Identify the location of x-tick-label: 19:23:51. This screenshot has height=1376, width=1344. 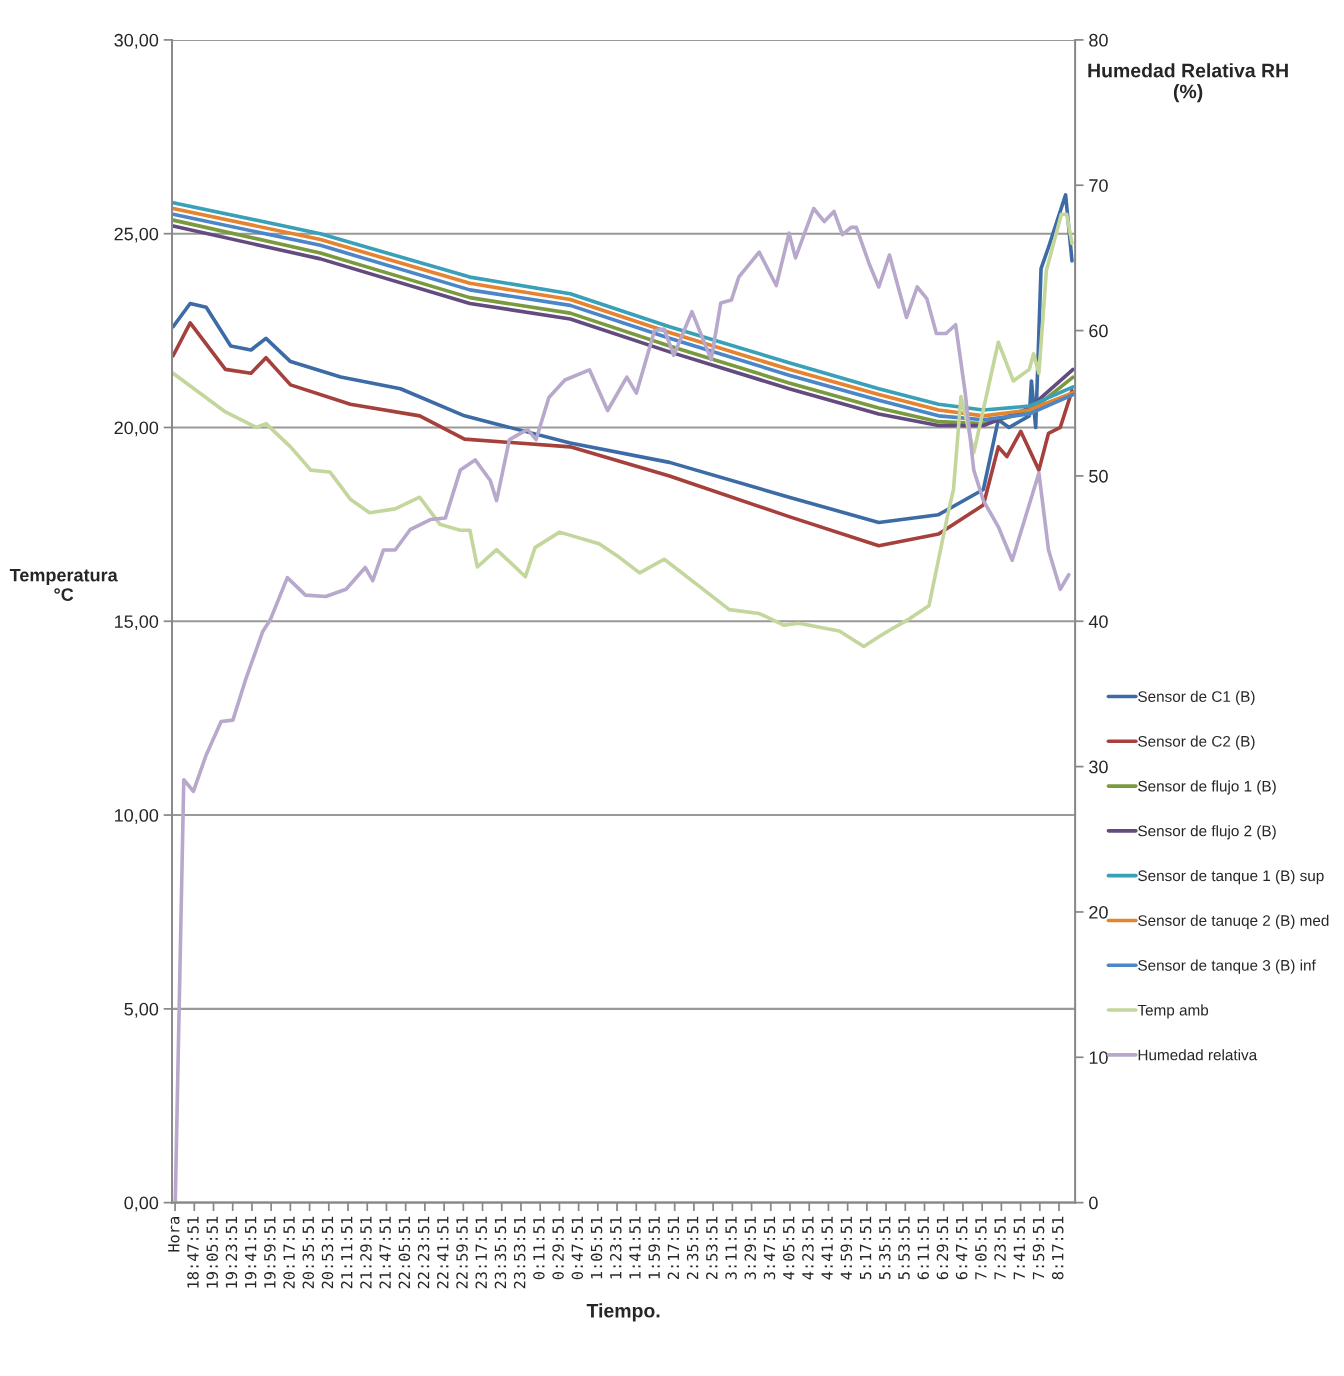
(231, 1252).